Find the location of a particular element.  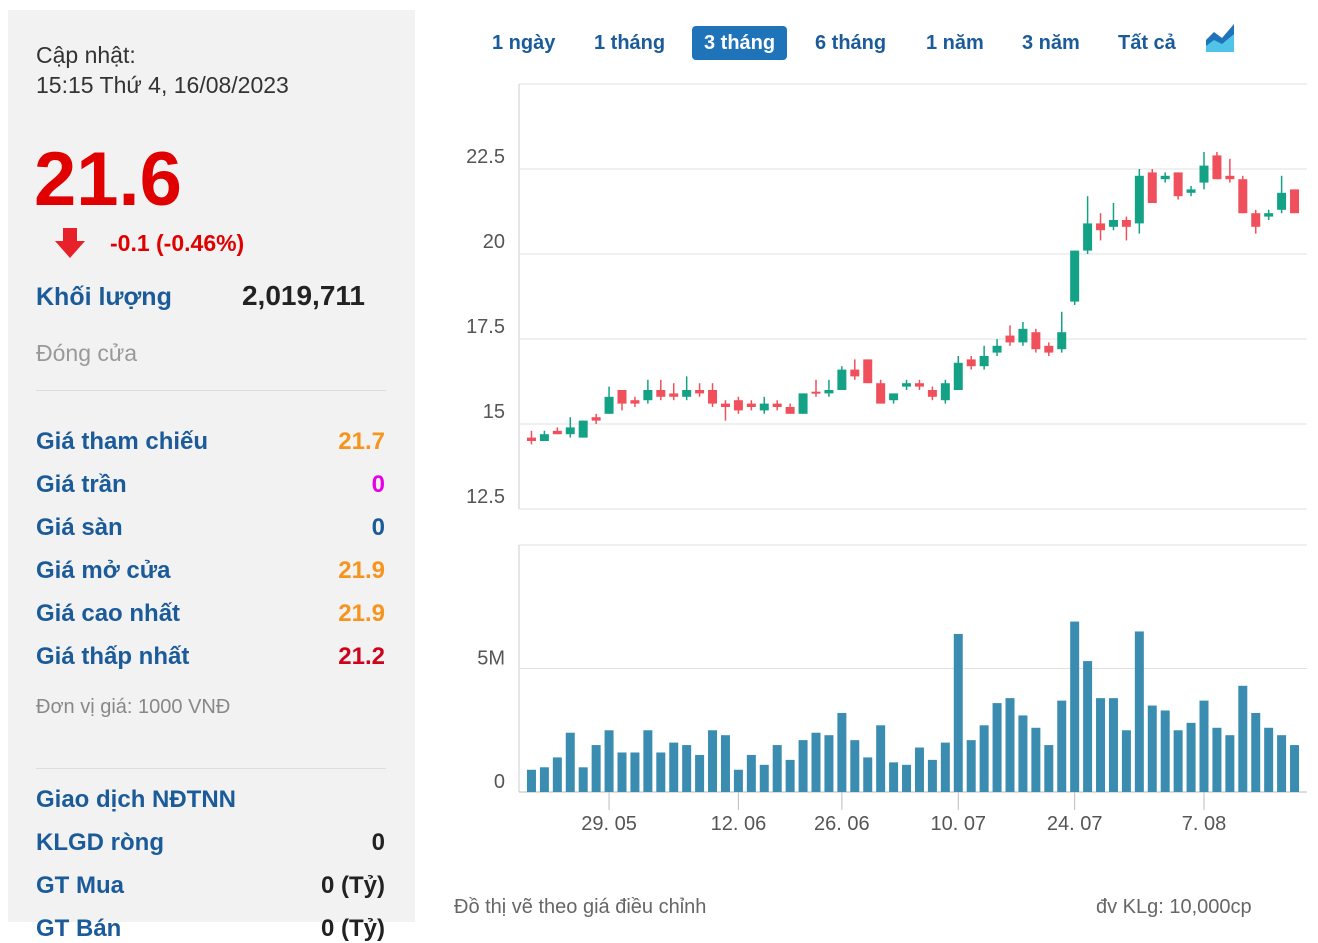

icon-area is located at coordinates (1220, 43).